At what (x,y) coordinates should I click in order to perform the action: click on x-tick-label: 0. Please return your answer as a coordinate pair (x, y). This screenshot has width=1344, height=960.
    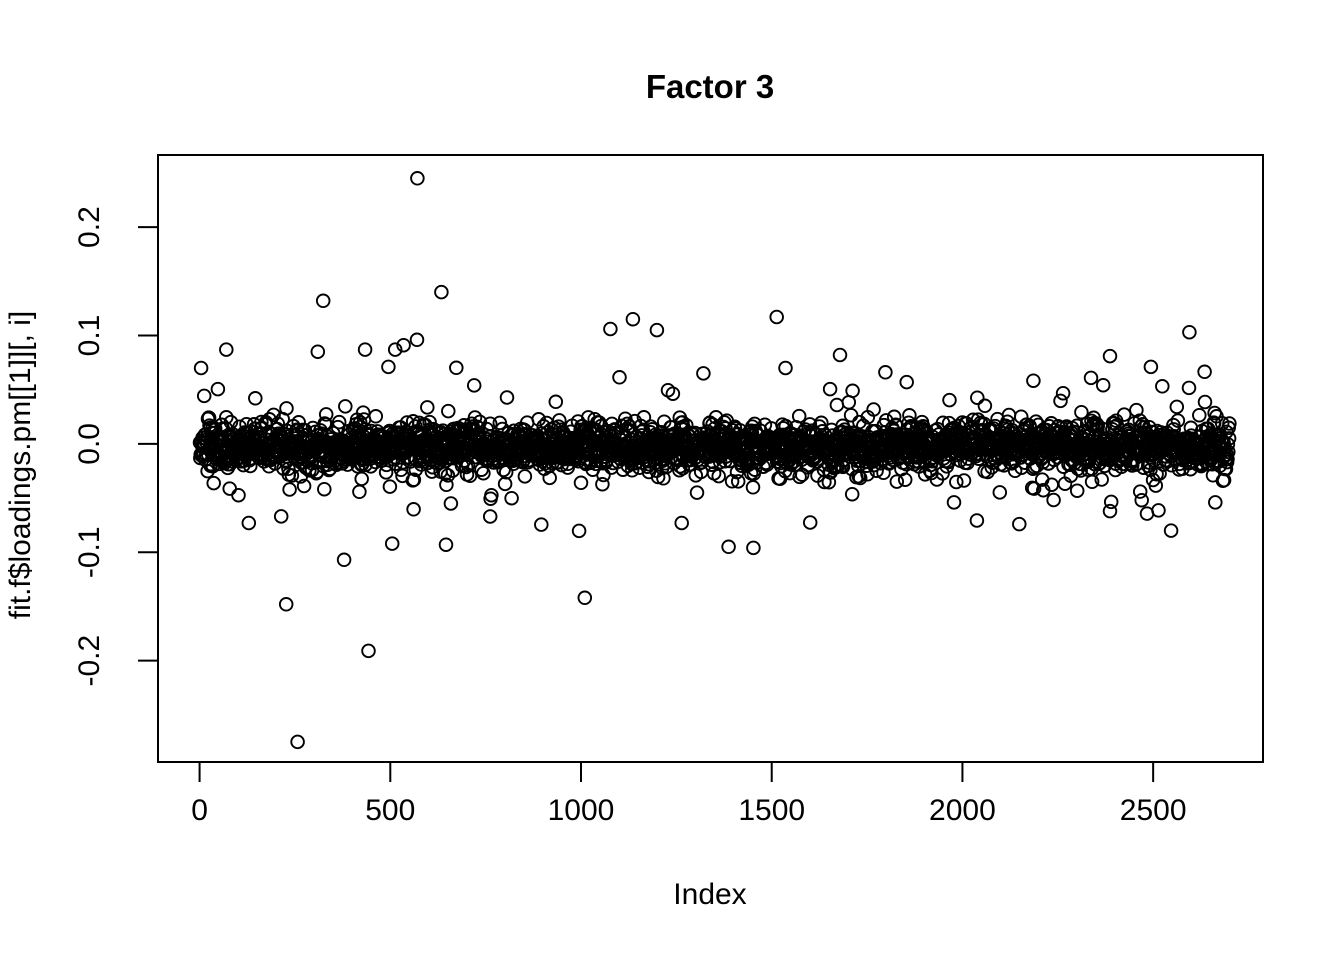
    Looking at the image, I should click on (199, 810).